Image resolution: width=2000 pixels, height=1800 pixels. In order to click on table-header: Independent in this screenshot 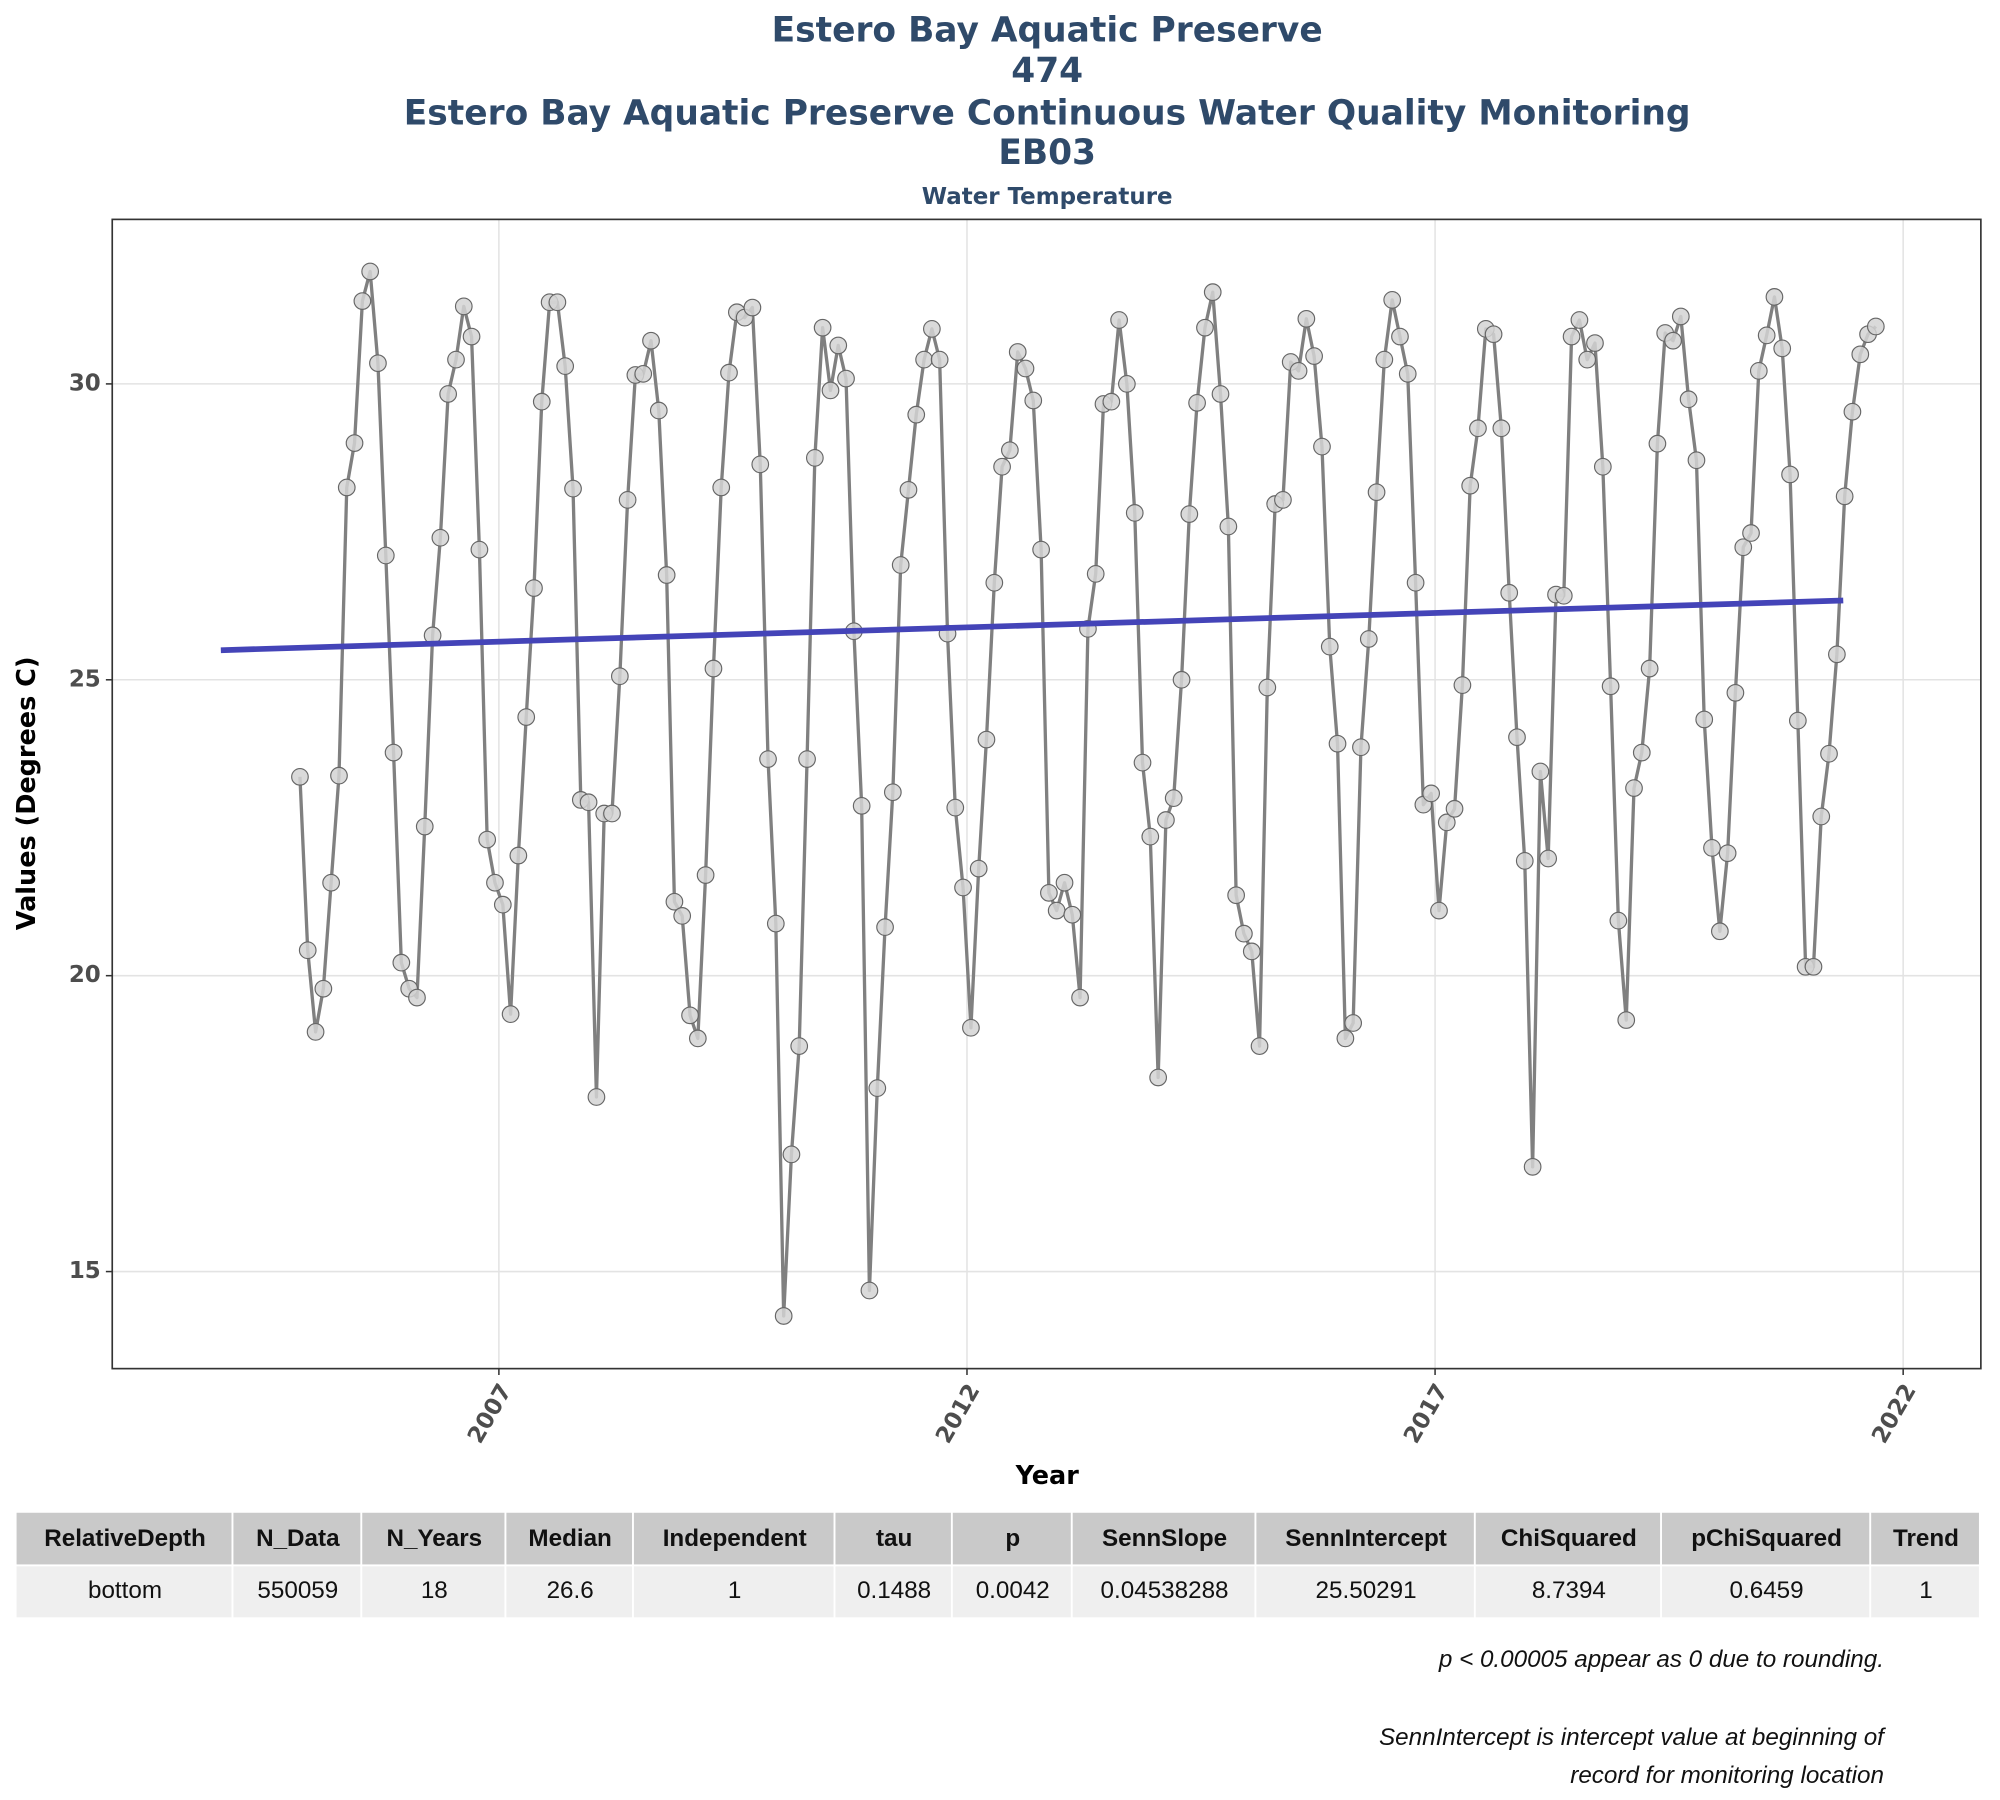, I will do `click(735, 1538)`.